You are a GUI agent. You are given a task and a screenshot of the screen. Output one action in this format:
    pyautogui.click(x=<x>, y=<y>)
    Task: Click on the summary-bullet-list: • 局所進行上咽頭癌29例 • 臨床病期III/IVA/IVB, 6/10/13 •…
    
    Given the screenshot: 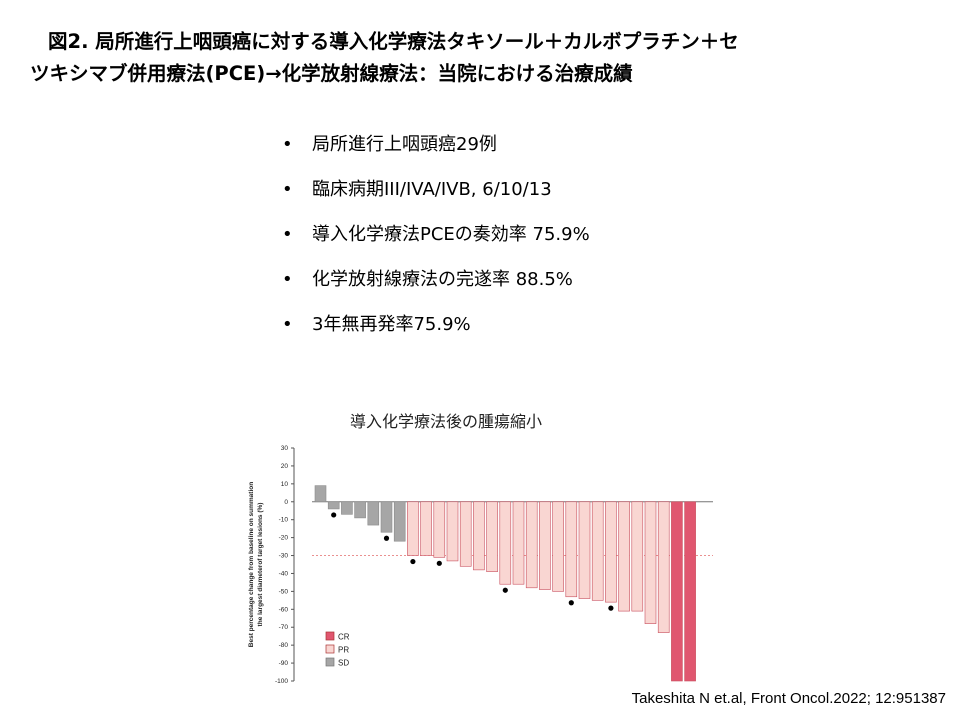 What is the action you would take?
    pyautogui.click(x=436, y=234)
    